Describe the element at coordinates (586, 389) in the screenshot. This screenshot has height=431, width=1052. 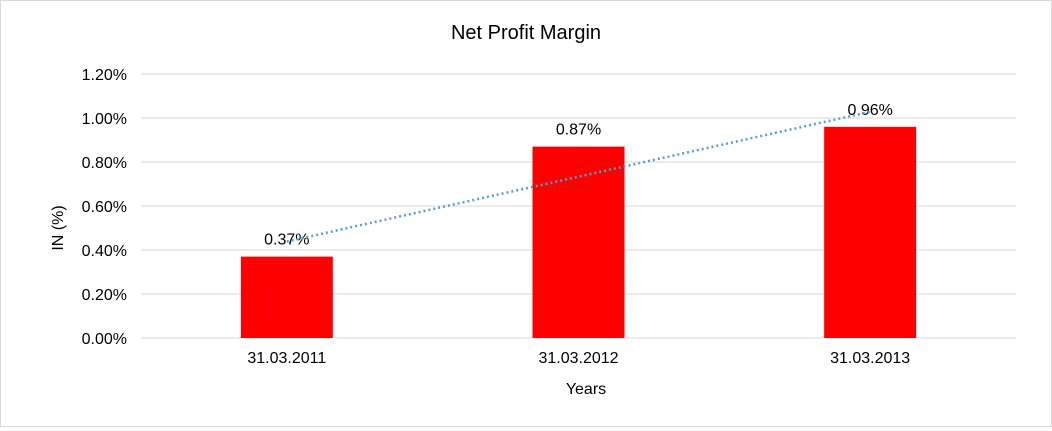
I see `x-axis-label: Years` at that location.